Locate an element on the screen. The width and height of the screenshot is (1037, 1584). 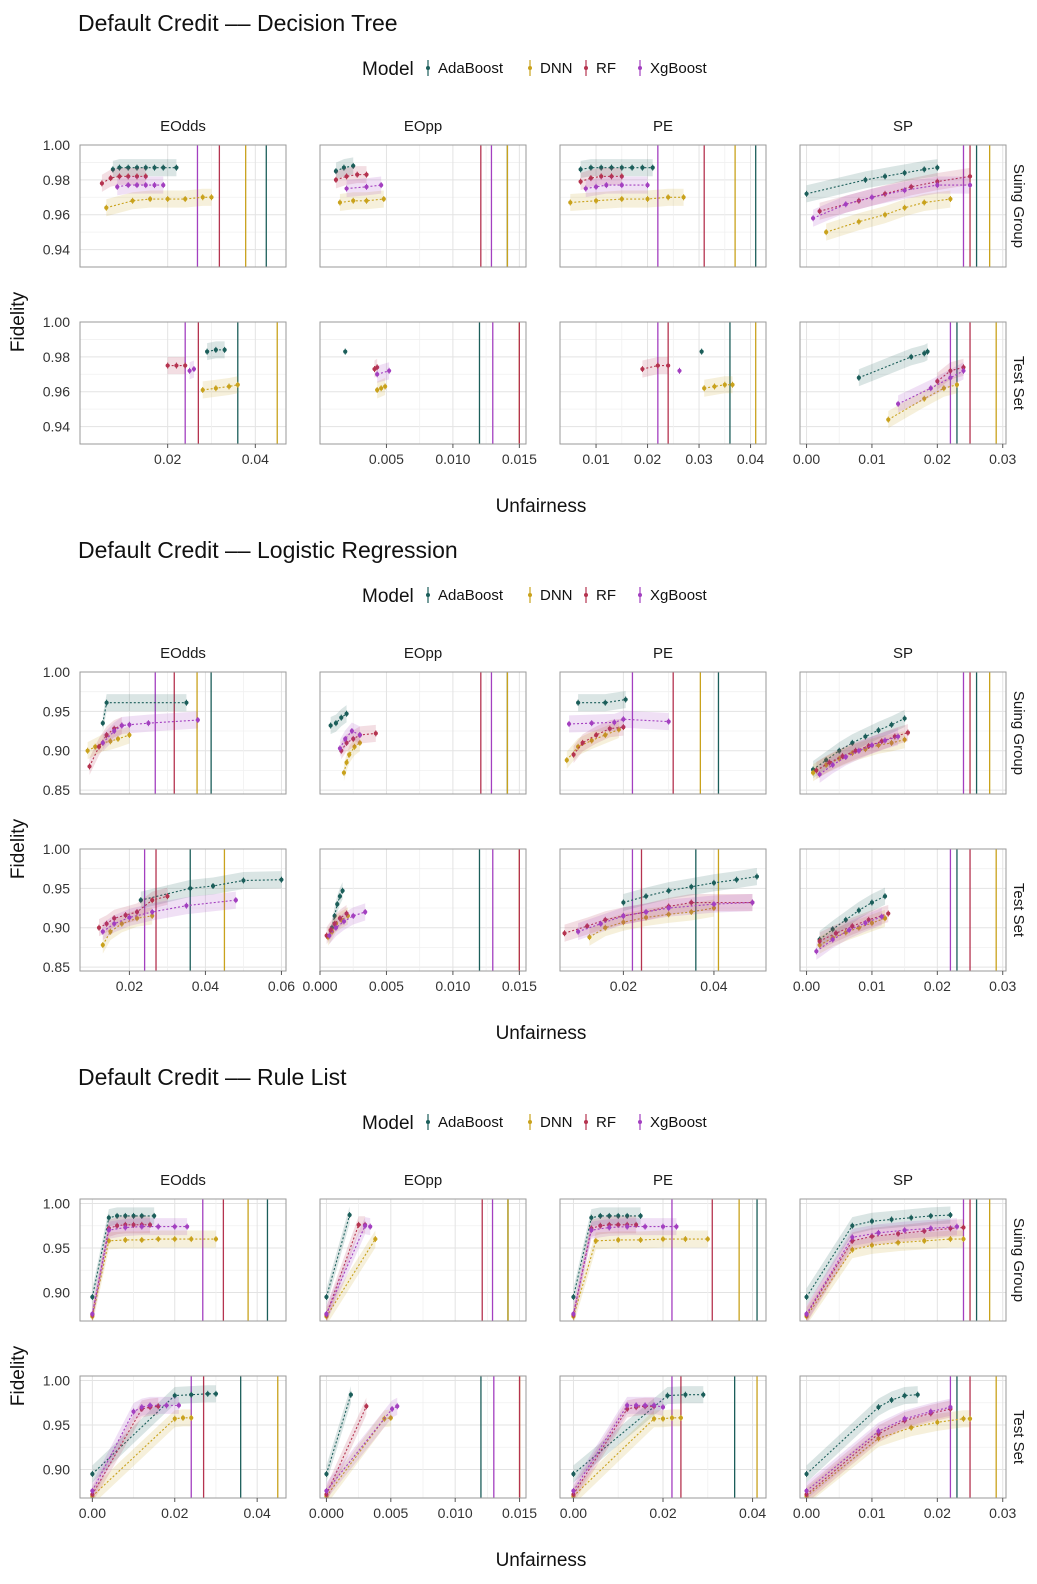
panel-background is located at coordinates (183, 910).